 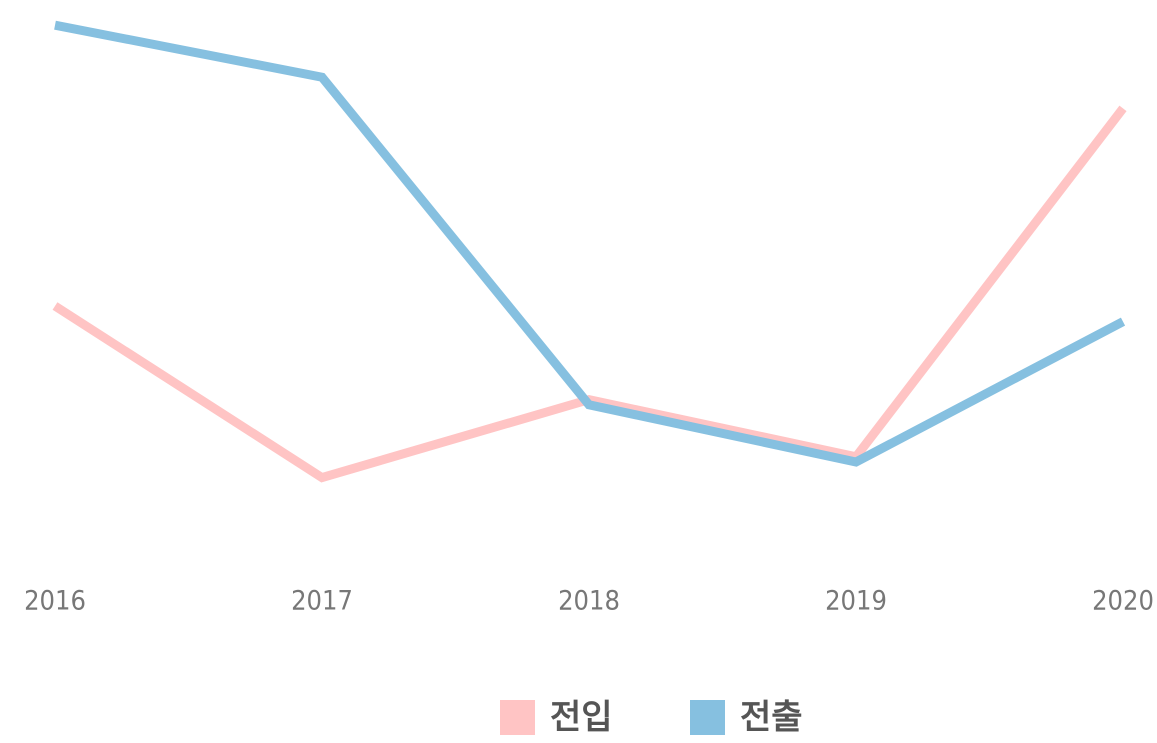 I want to click on x-tick-label: 2019, so click(x=856, y=601).